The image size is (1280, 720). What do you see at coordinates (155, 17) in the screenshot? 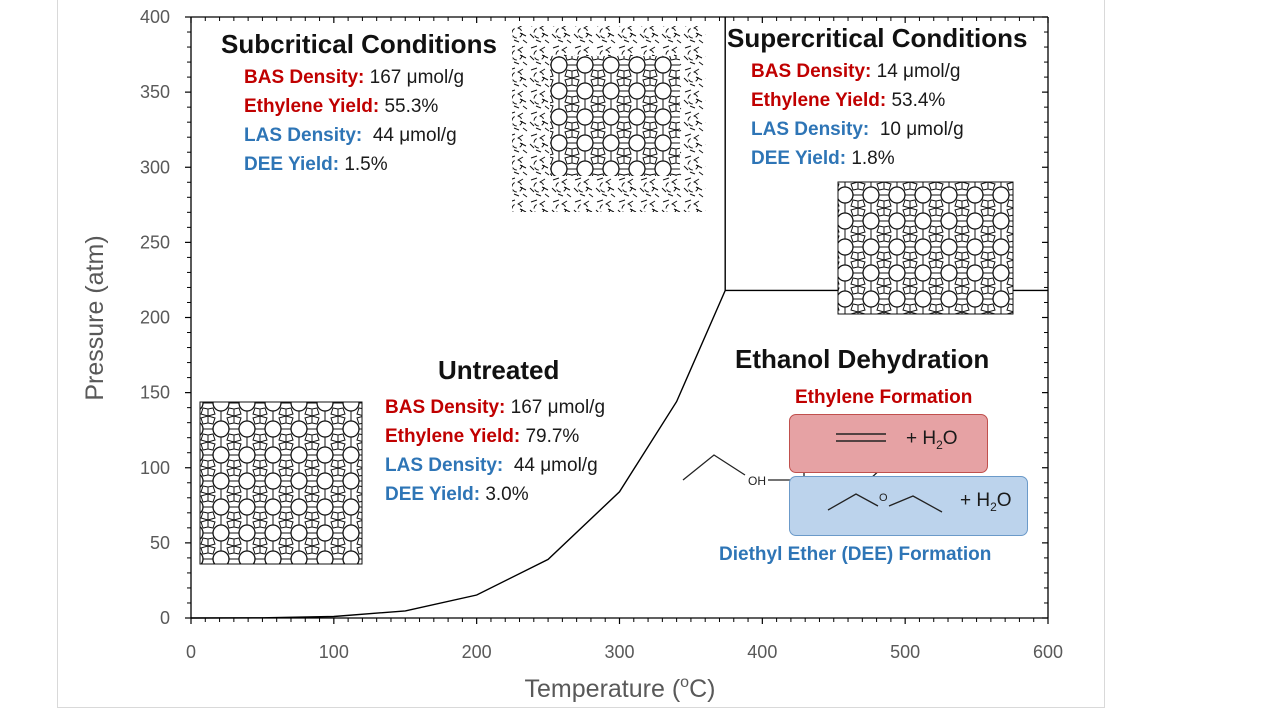
I see `y-tick-label: 400` at bounding box center [155, 17].